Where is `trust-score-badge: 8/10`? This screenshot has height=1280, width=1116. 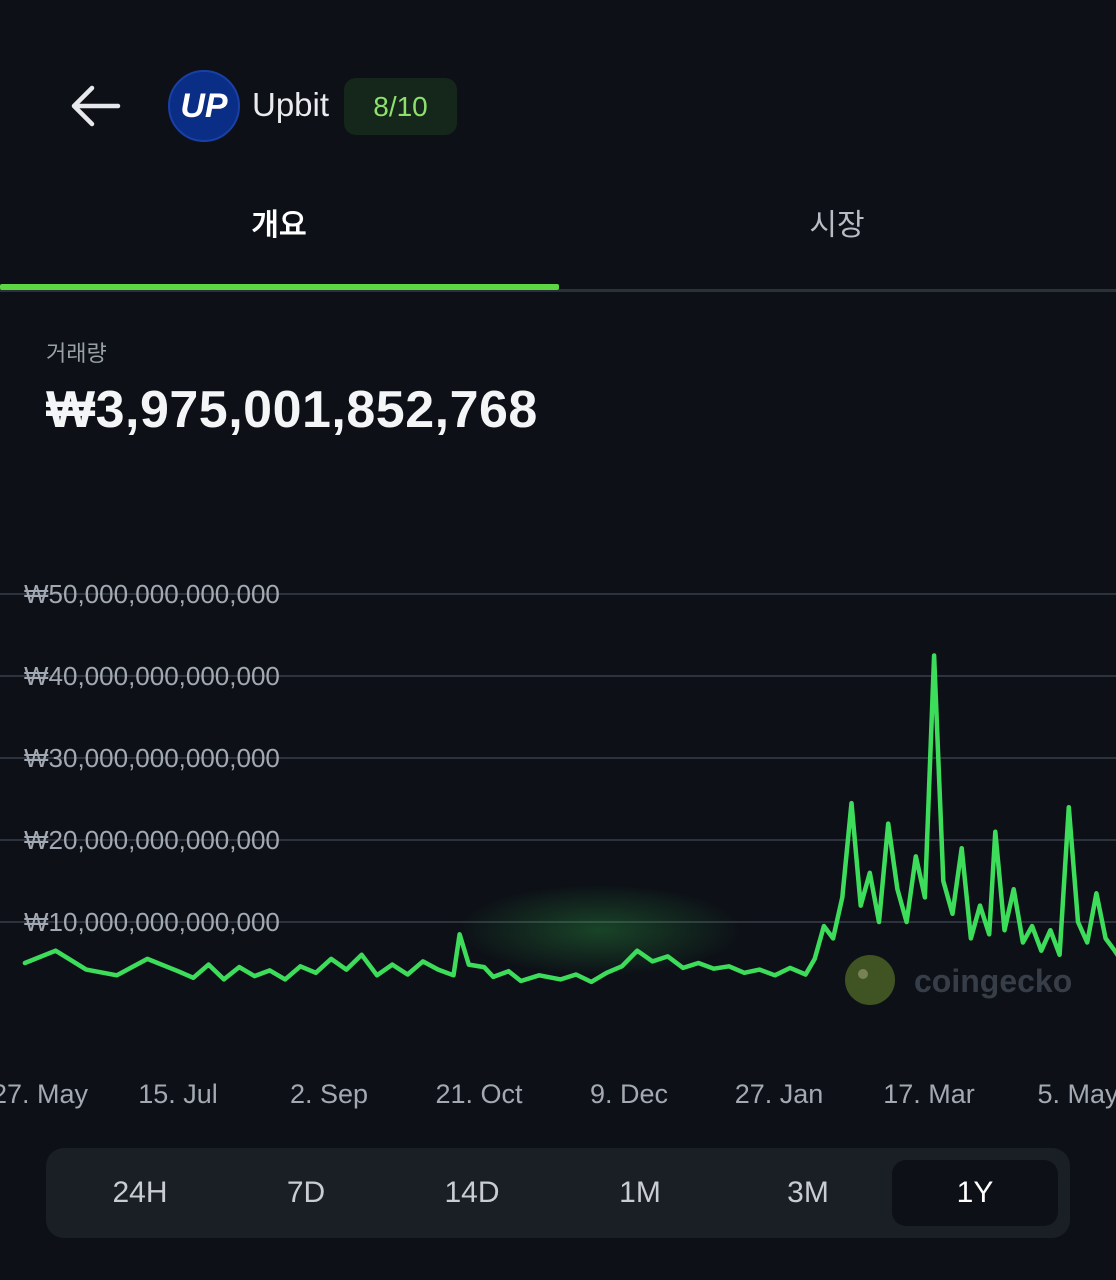
trust-score-badge: 8/10 is located at coordinates (400, 106).